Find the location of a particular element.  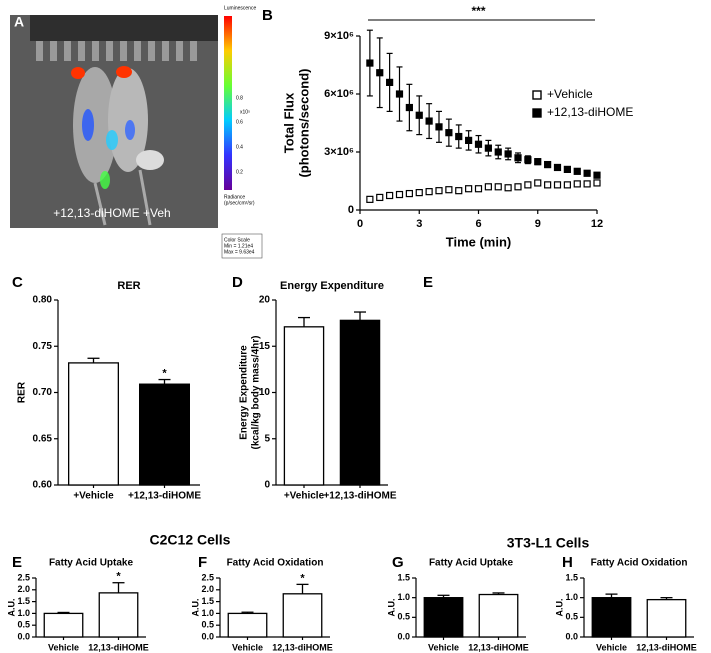

x-tick-label: 12 is located at coordinates (597, 224).